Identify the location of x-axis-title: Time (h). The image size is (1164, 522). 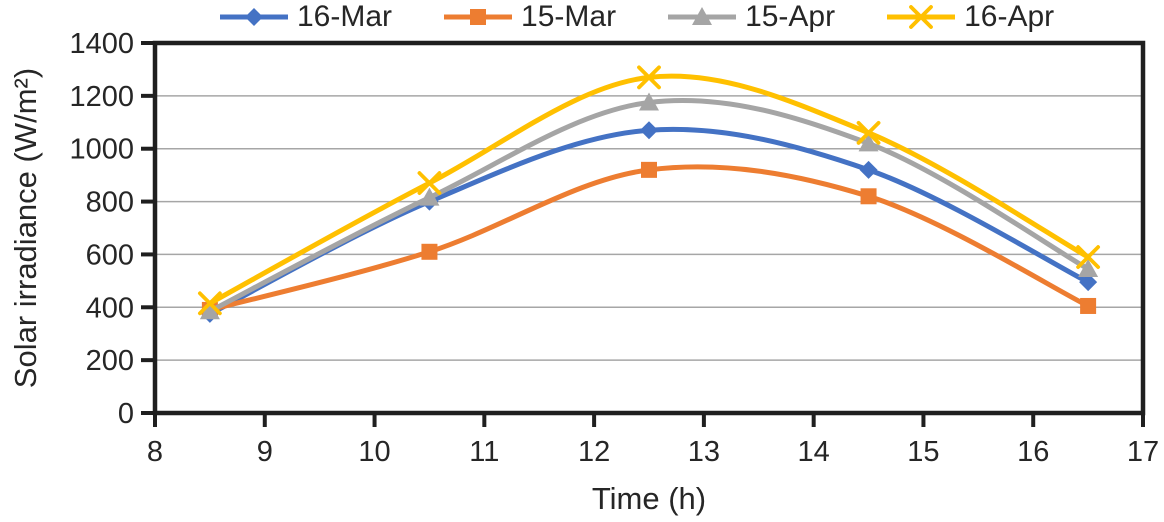
(649, 498).